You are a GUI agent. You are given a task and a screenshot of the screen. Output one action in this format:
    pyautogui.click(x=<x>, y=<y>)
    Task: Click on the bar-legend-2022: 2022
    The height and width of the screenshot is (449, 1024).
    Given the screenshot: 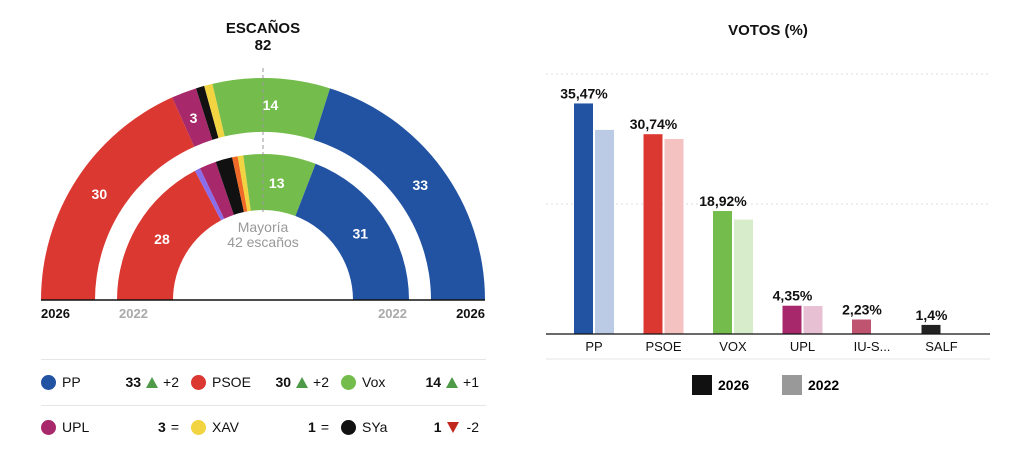 What is the action you would take?
    pyautogui.click(x=810, y=385)
    